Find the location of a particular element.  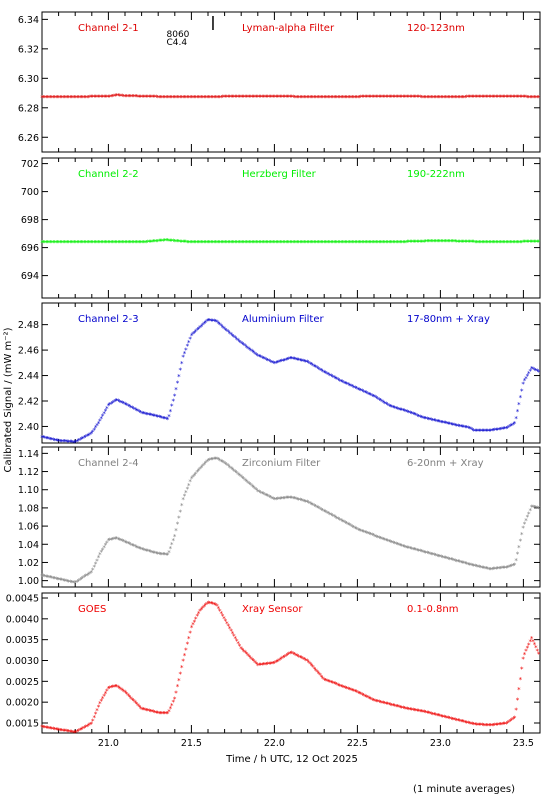

y-tick-label: 6.28 is located at coordinates (28, 108).